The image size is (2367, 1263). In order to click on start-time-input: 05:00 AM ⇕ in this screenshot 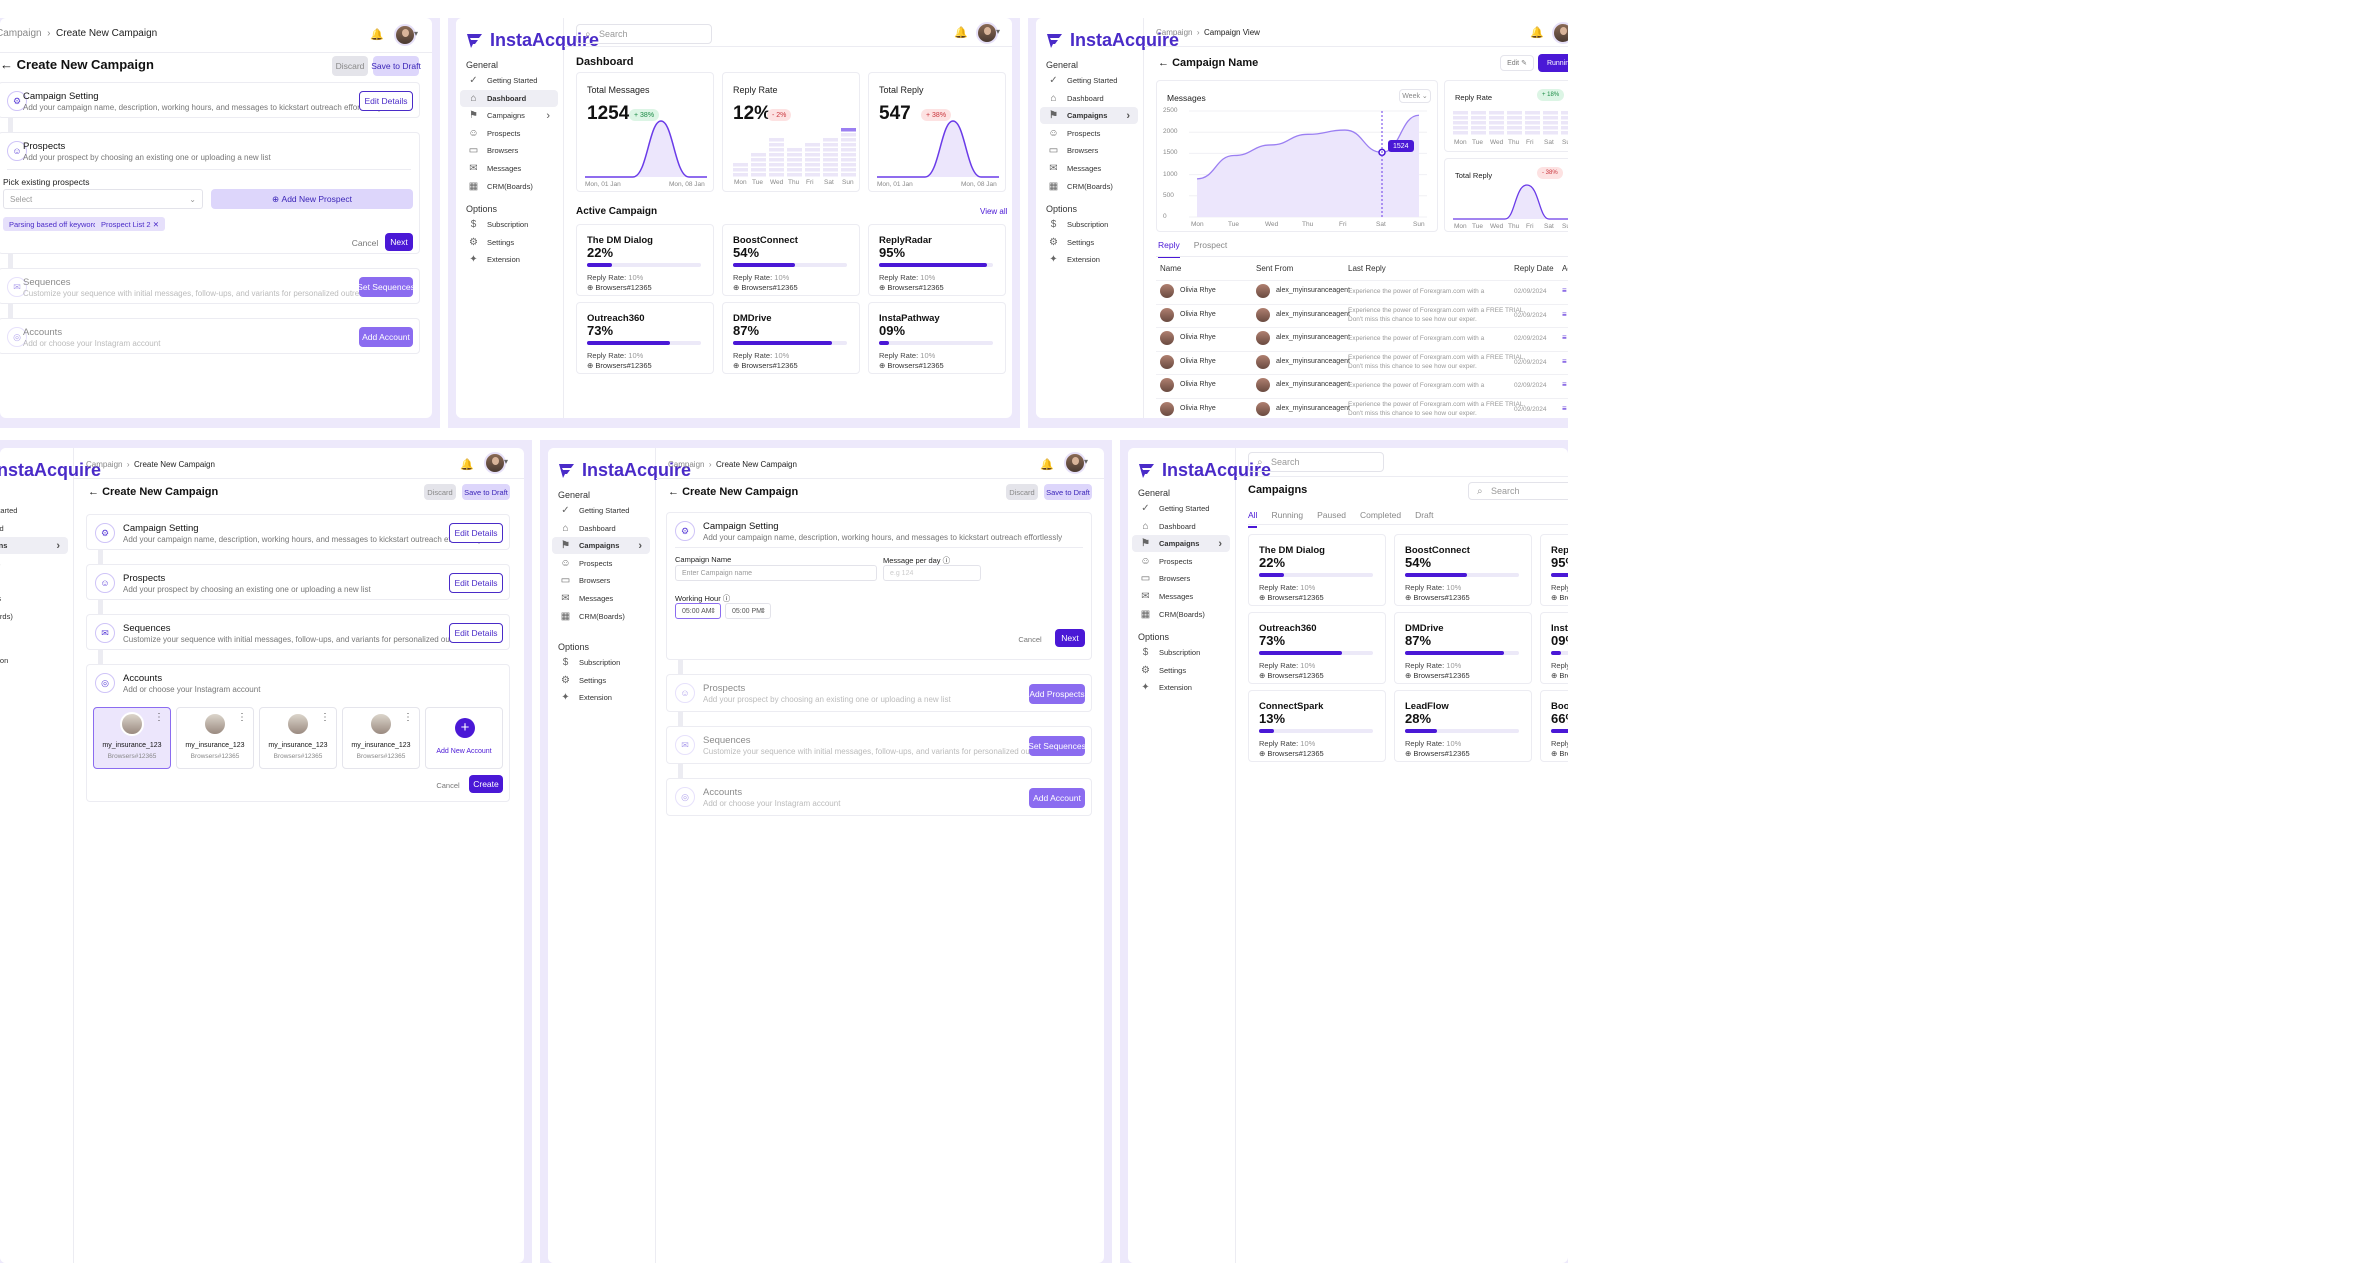, I will do `click(698, 611)`.